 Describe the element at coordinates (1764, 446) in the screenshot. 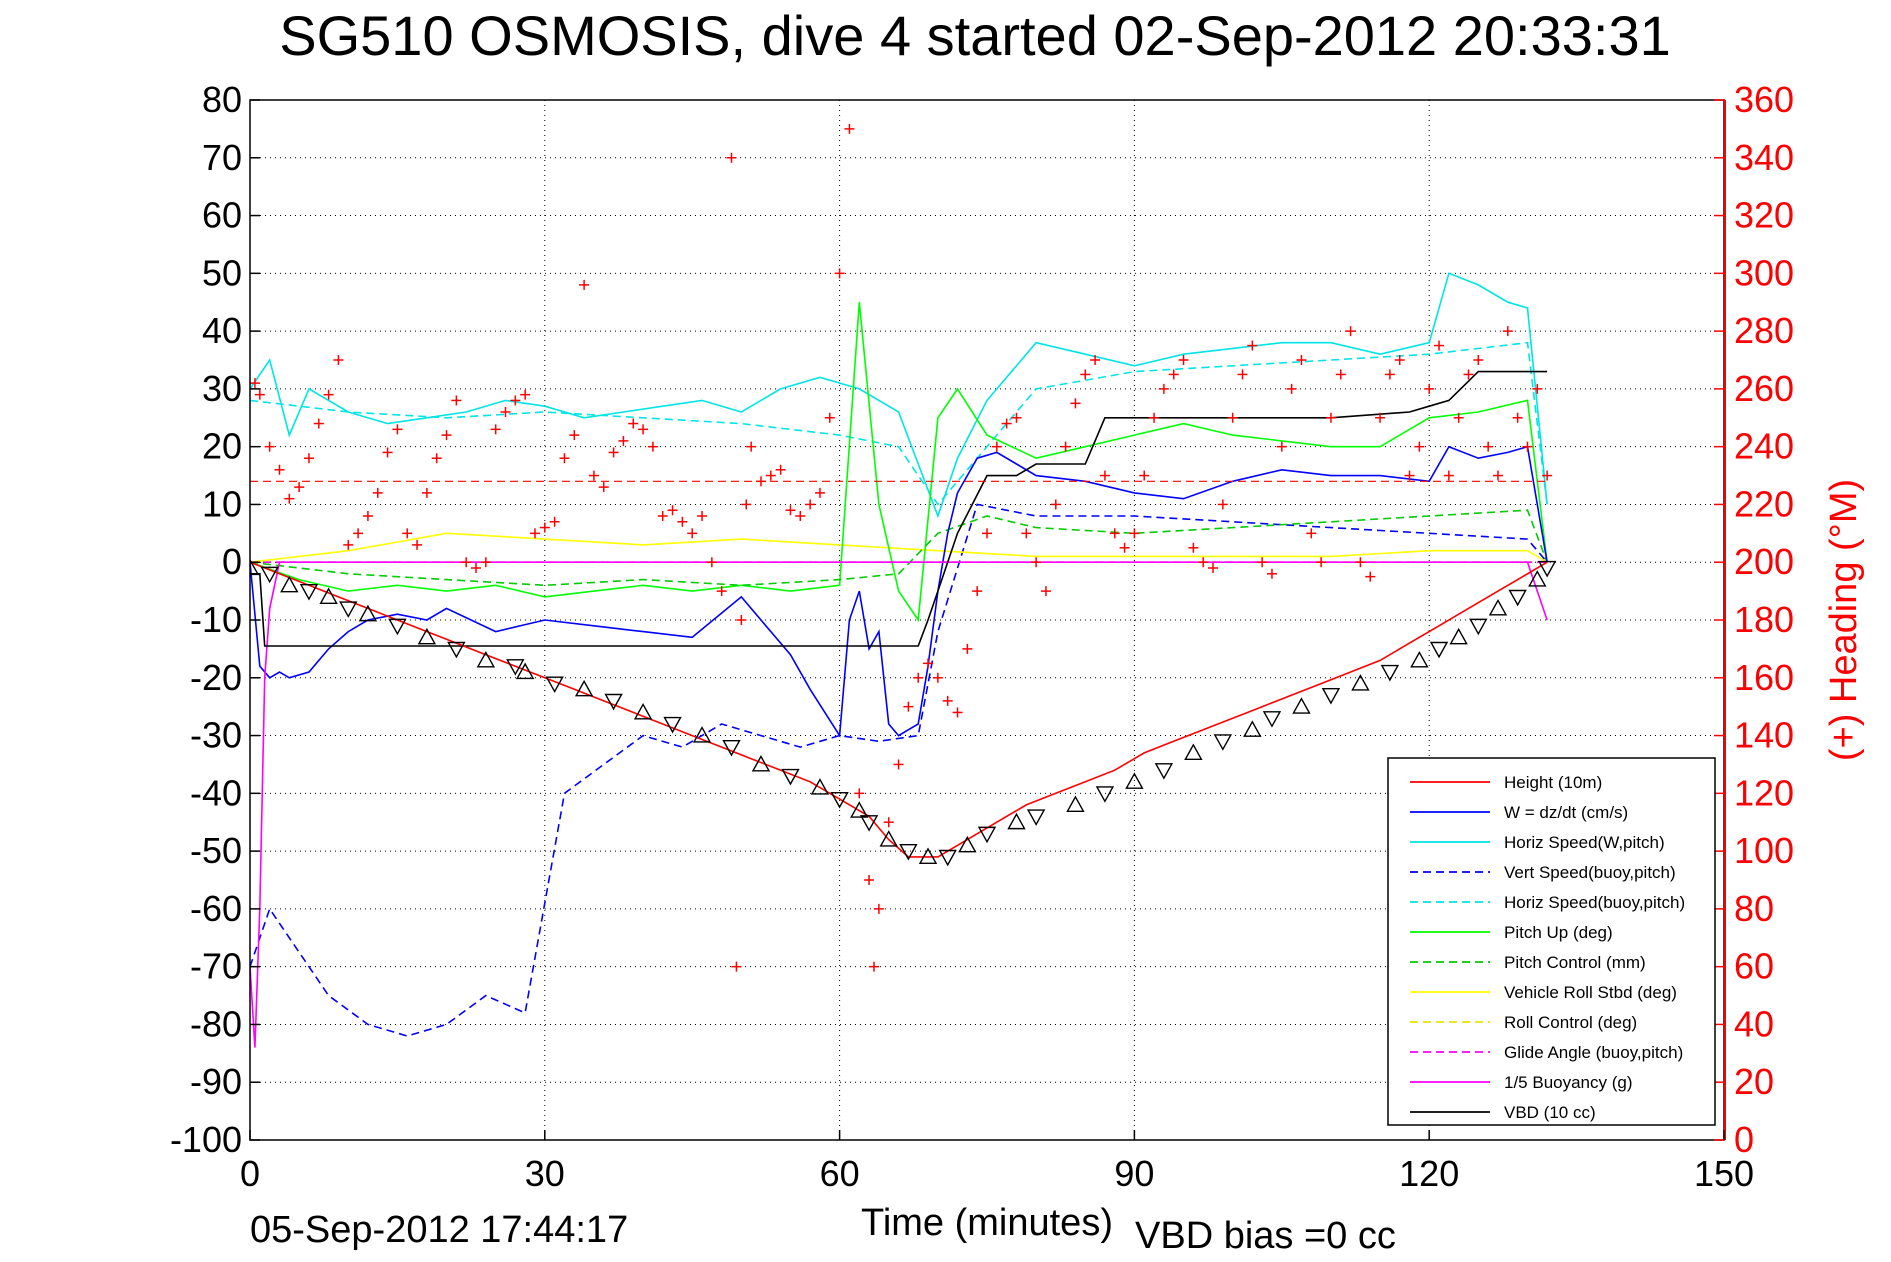

I see `y-right-tick-label: 240` at that location.